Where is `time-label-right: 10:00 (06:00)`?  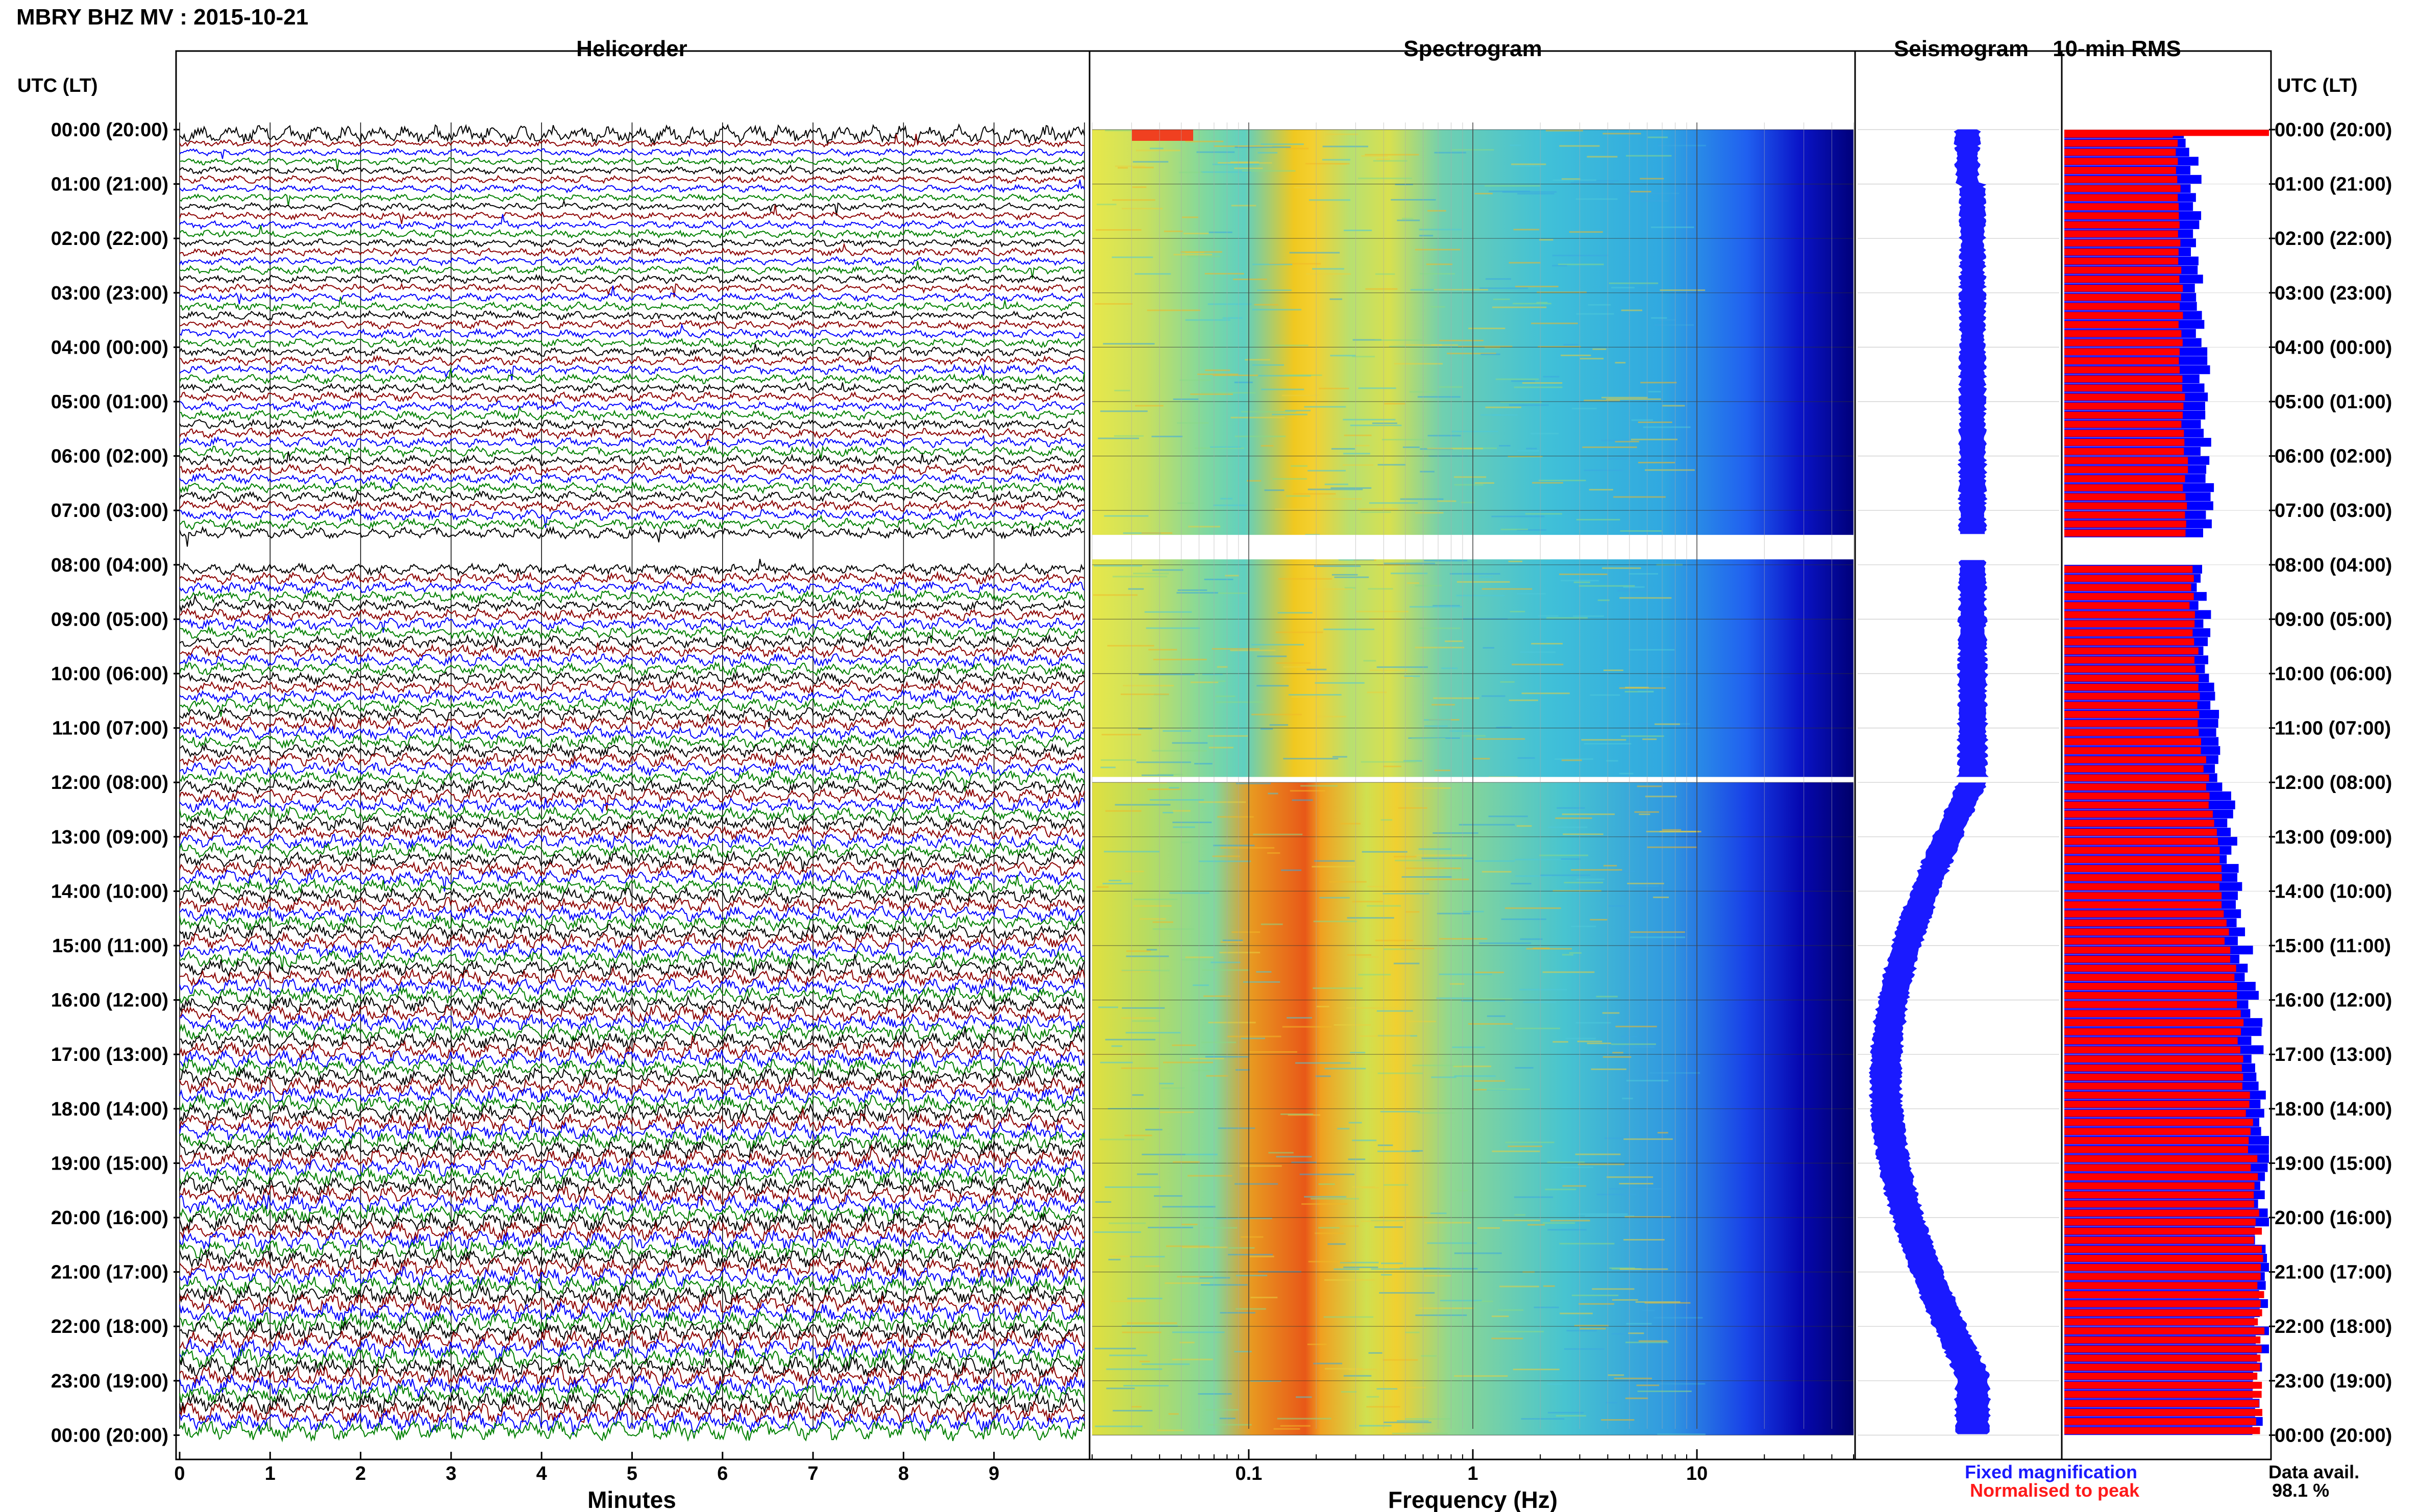 time-label-right: 10:00 (06:00) is located at coordinates (2333, 674).